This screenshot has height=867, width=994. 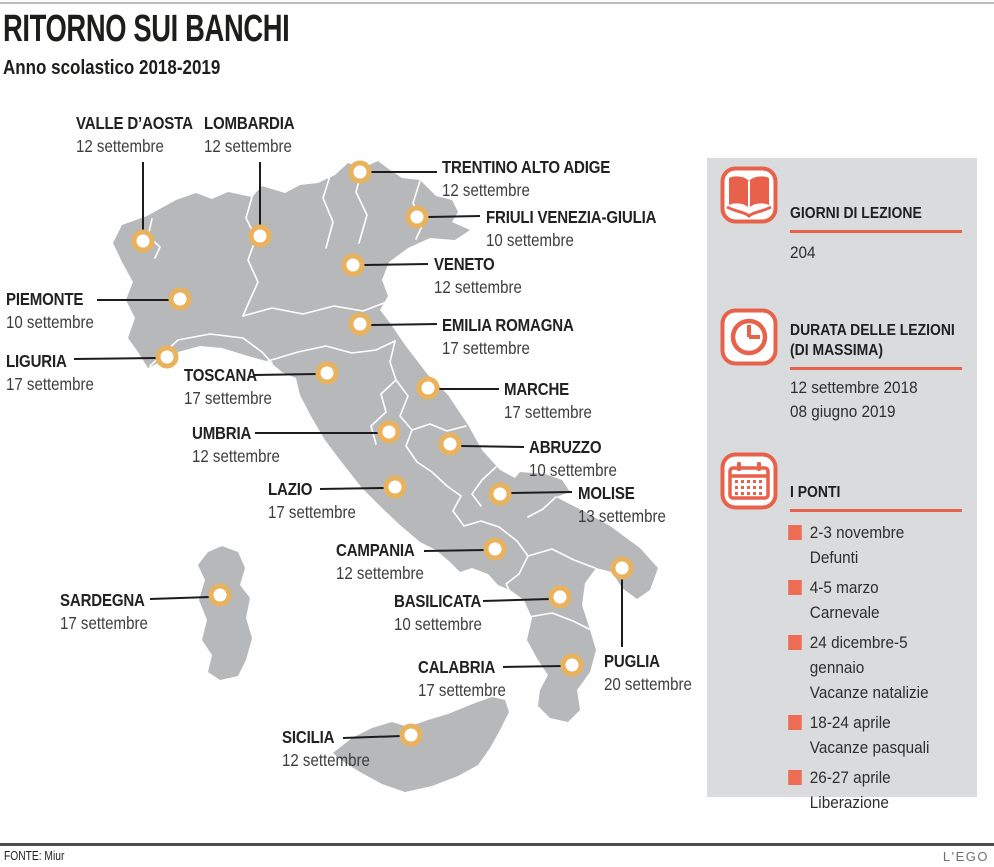 What do you see at coordinates (236, 445) in the screenshot?
I see `region-label-umbria: UMBRIA 12 settembre` at bounding box center [236, 445].